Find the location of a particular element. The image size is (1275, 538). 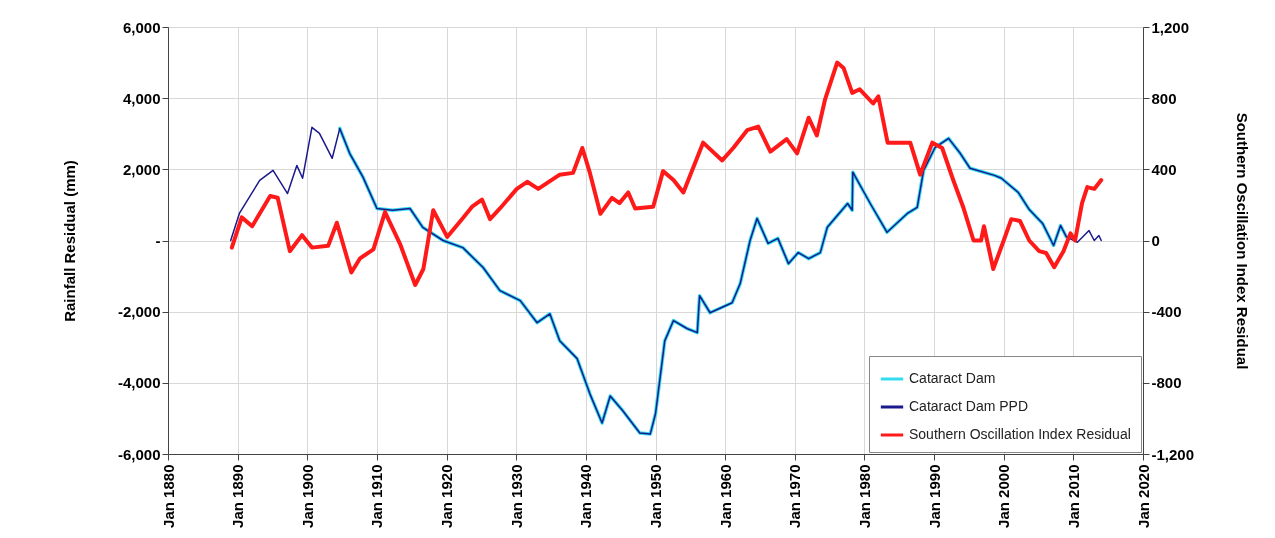

legend-label: Cataract Dam is located at coordinates (952, 378).